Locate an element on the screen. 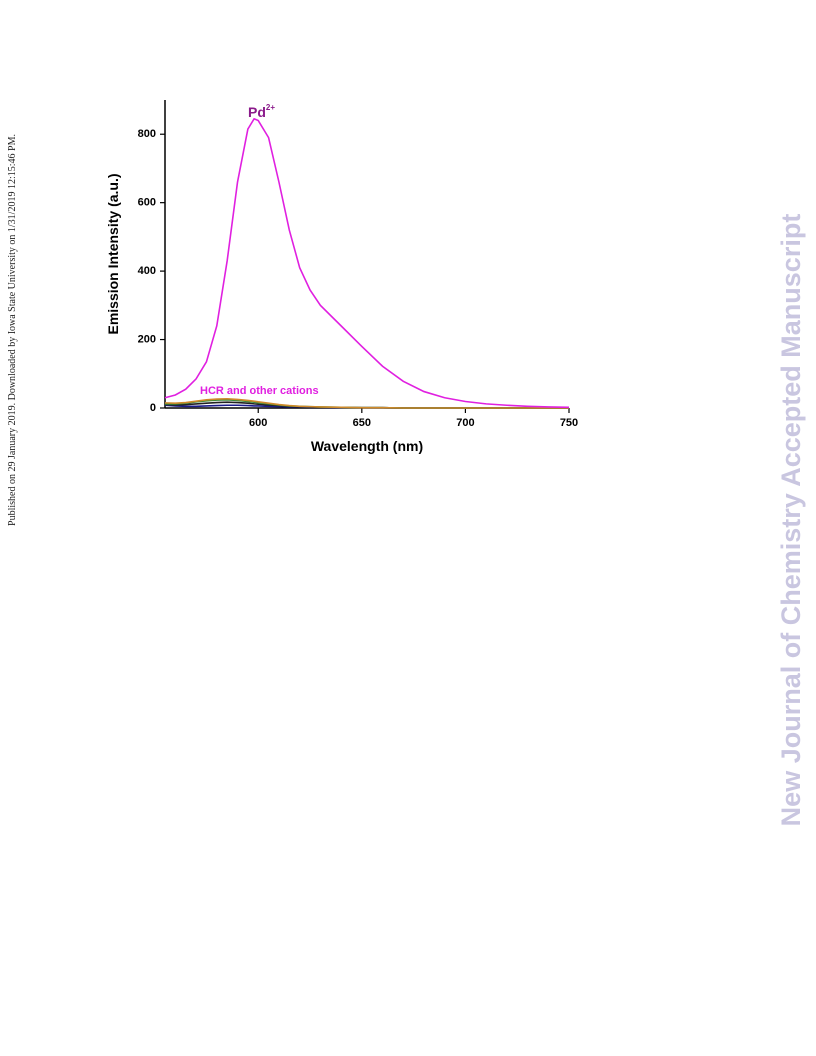 This screenshot has width=816, height=1056. x-tick-label: 700 is located at coordinates (465, 423).